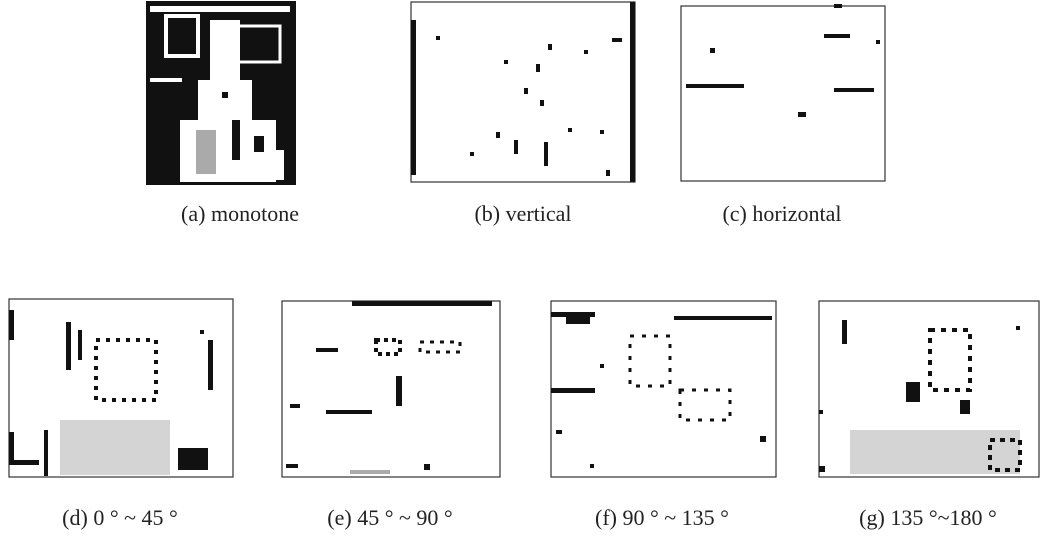  I want to click on caption: (g) 135 °~180 °, so click(928, 517).